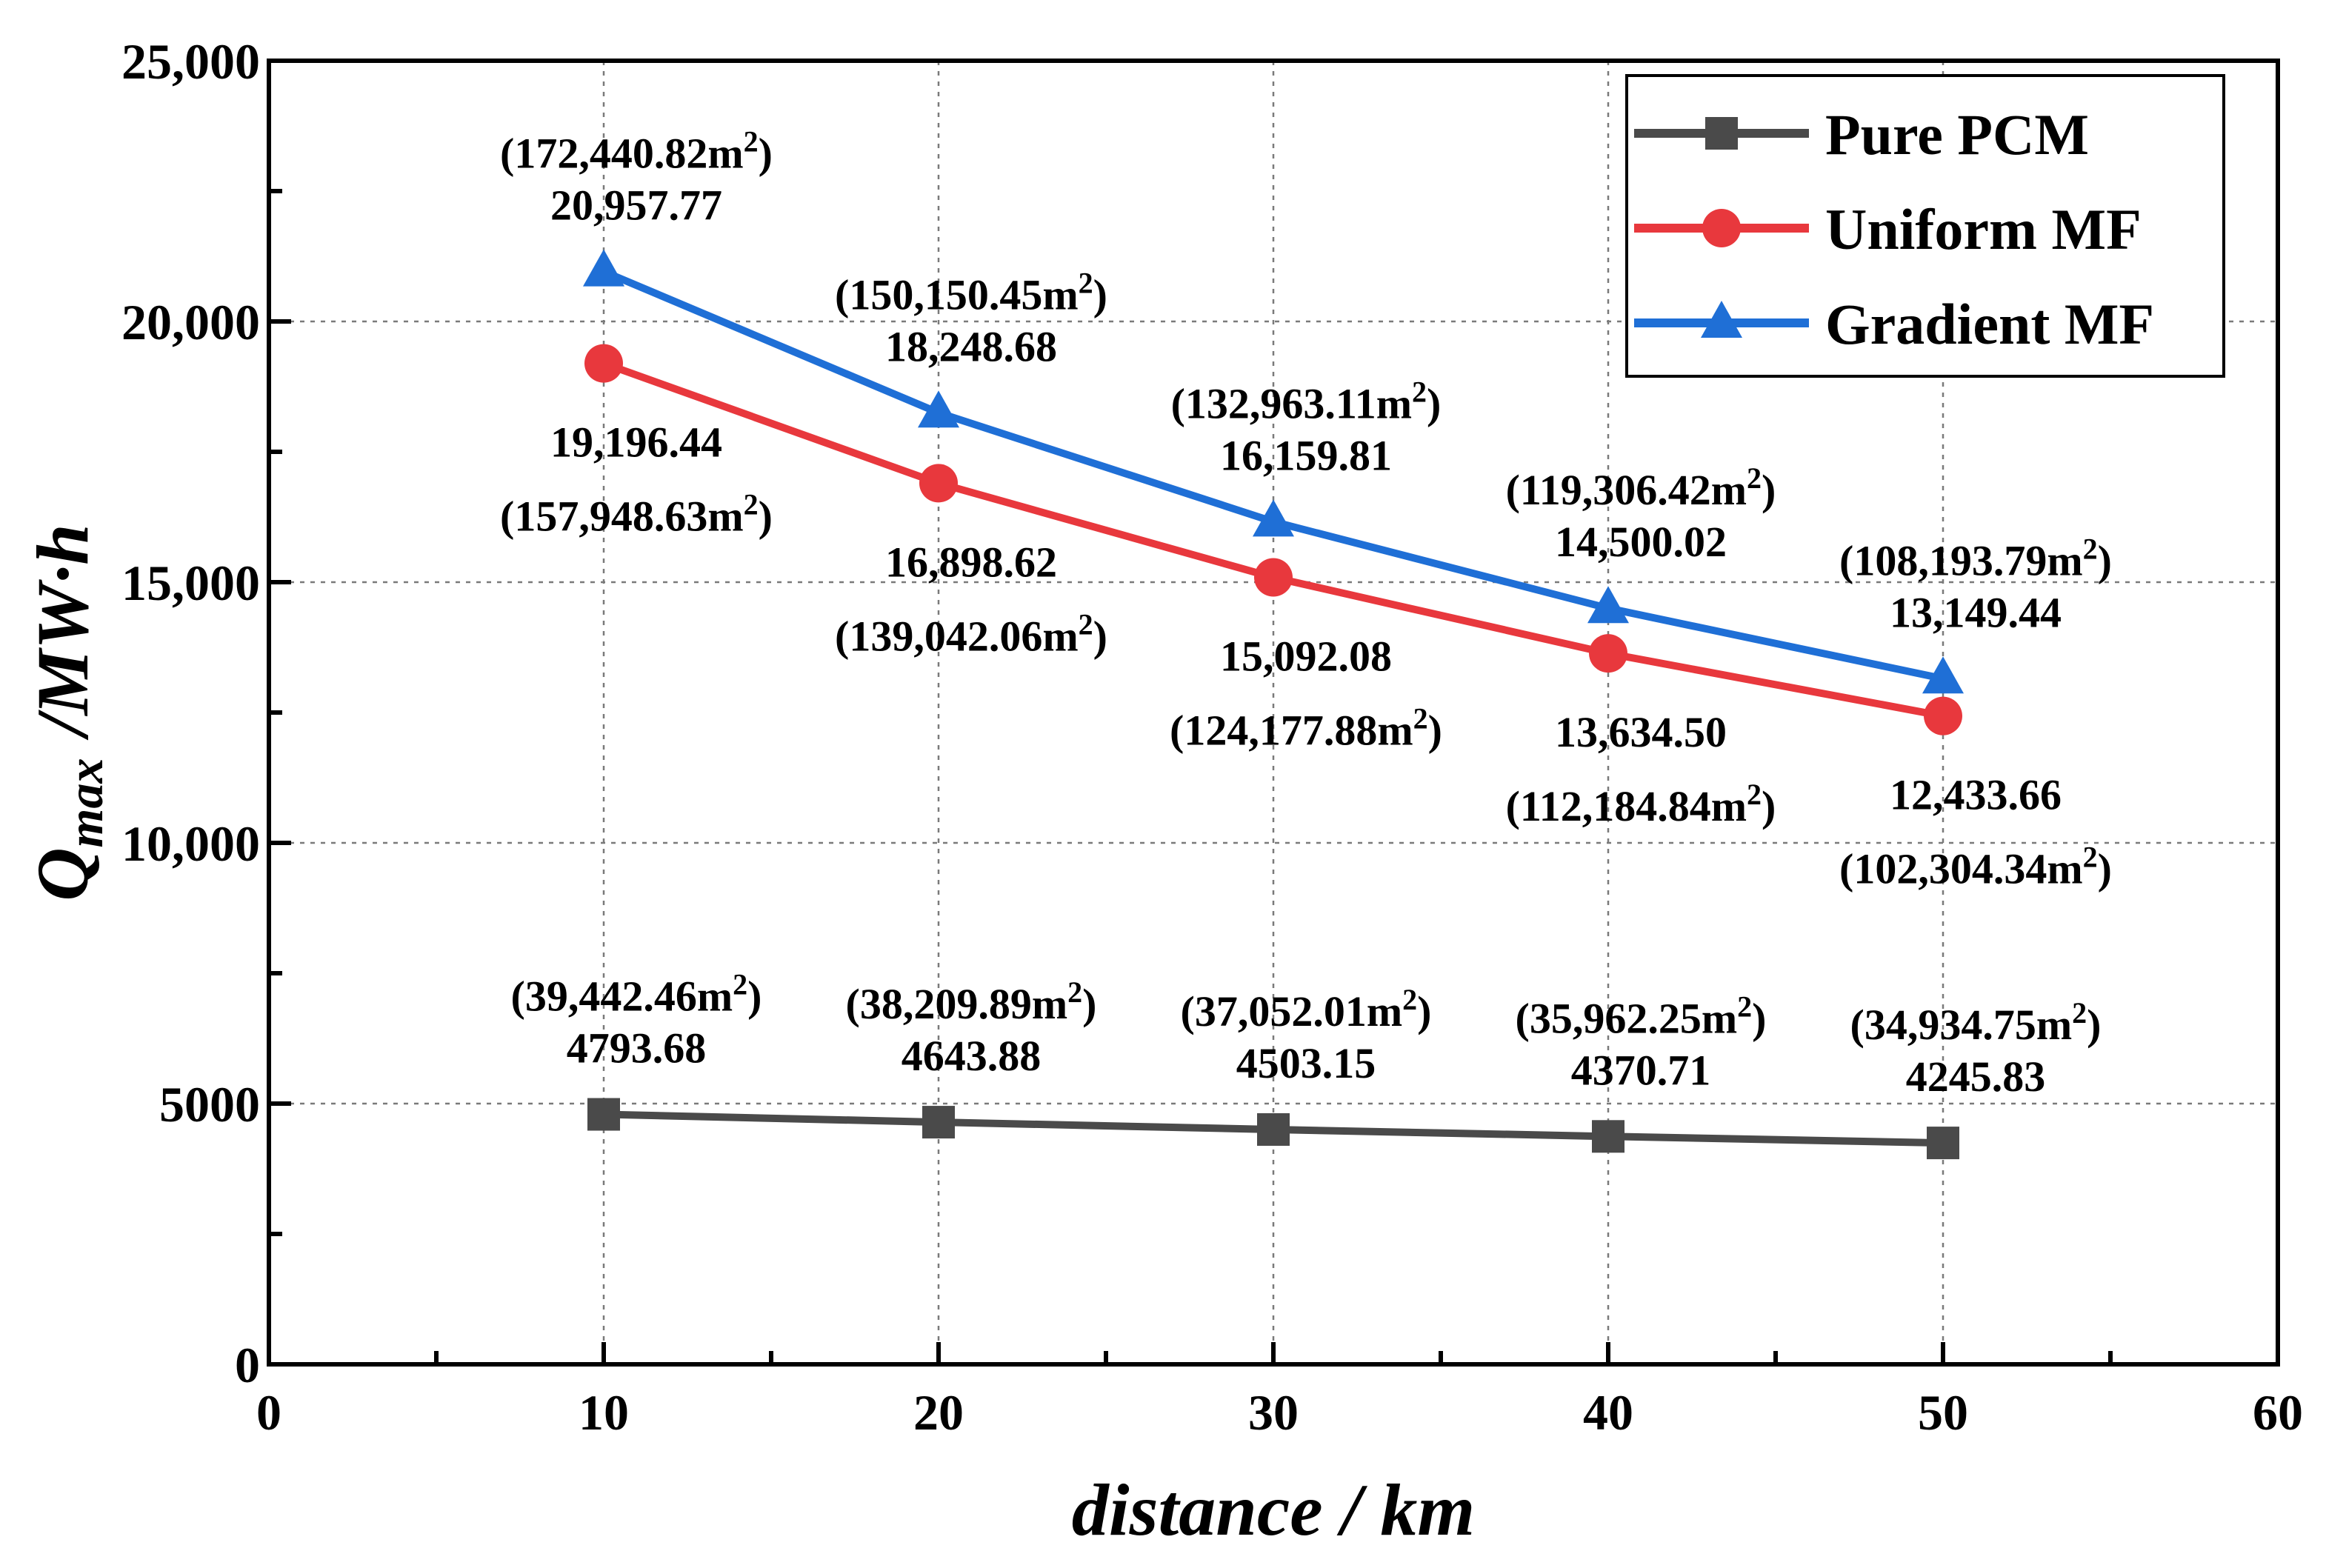 The image size is (2326, 1568). Describe the element at coordinates (971, 634) in the screenshot. I see `data-label-area: (139,042.06m2)` at that location.